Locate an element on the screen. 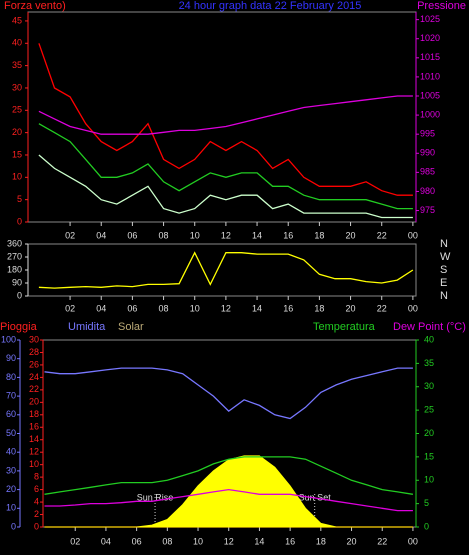 The width and height of the screenshot is (469, 555). y3-tick-label: 26 is located at coordinates (34, 364).